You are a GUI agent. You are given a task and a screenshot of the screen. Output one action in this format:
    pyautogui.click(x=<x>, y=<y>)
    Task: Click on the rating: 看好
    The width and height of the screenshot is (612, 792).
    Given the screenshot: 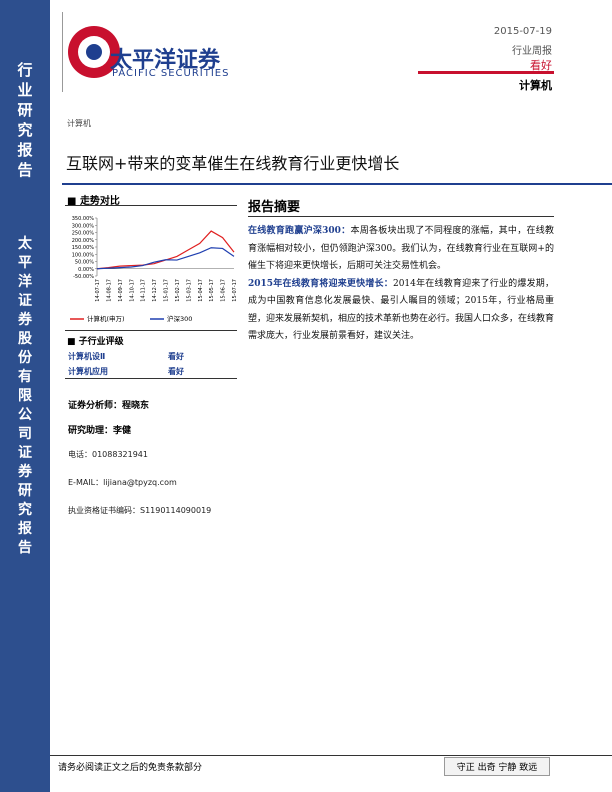 What is the action you would take?
    pyautogui.click(x=541, y=65)
    